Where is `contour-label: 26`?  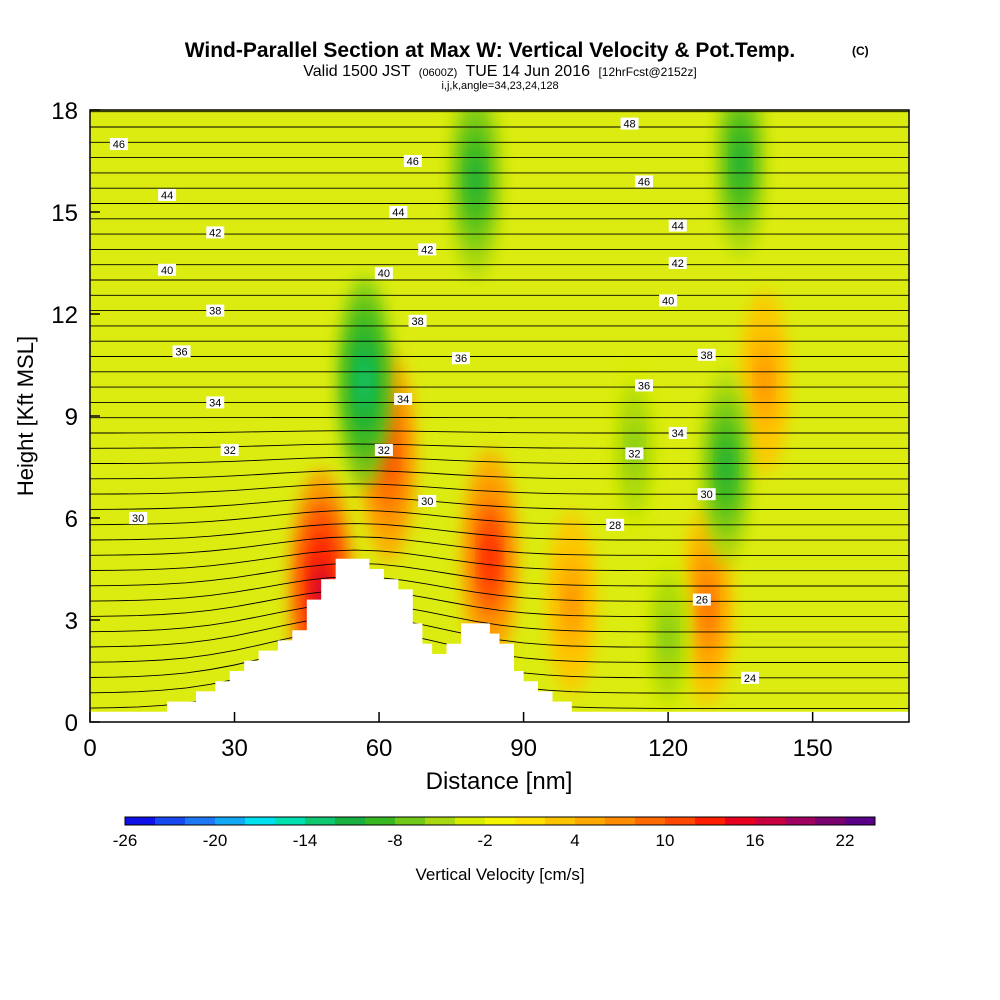
contour-label: 26 is located at coordinates (701, 600).